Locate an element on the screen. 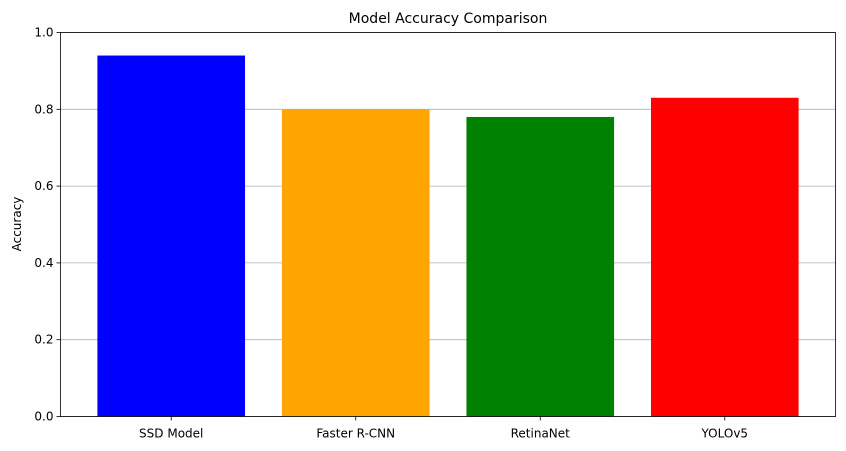 This screenshot has height=451, width=846. y-axis-ticks: 0.0 0.2 0.4 0.6 0.8 1.0 is located at coordinates (47, 225).